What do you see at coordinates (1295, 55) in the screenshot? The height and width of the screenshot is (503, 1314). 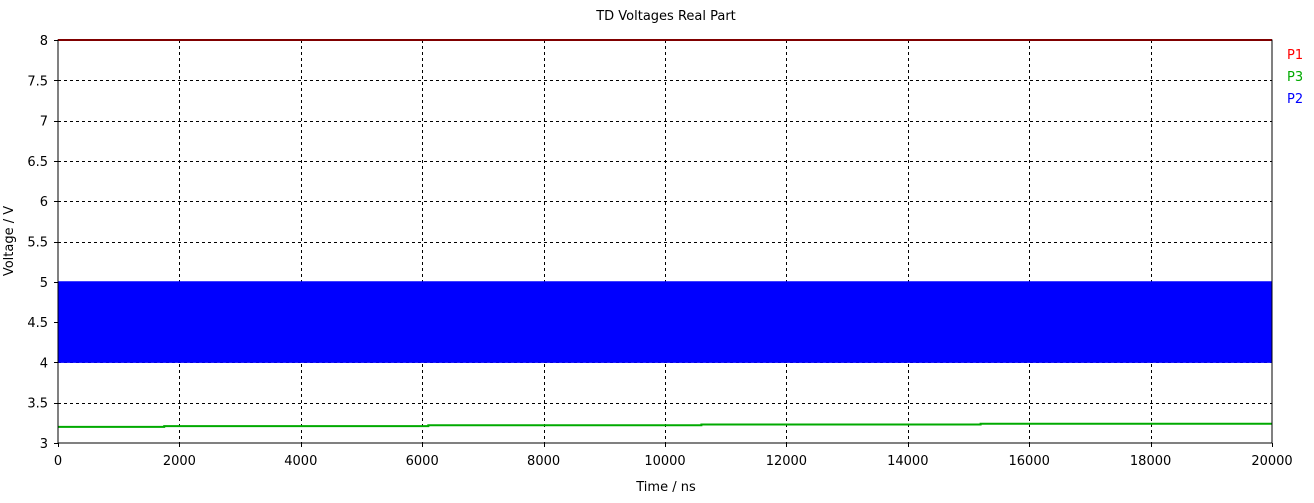 I see `legend-item-p1: P1` at bounding box center [1295, 55].